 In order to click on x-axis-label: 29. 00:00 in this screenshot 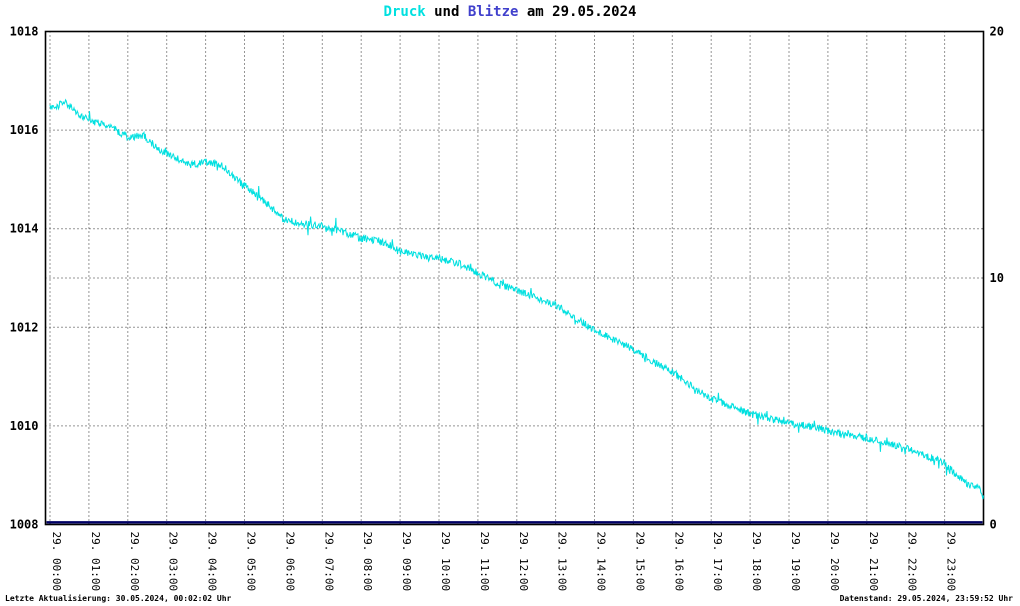, I will do `click(56, 562)`.